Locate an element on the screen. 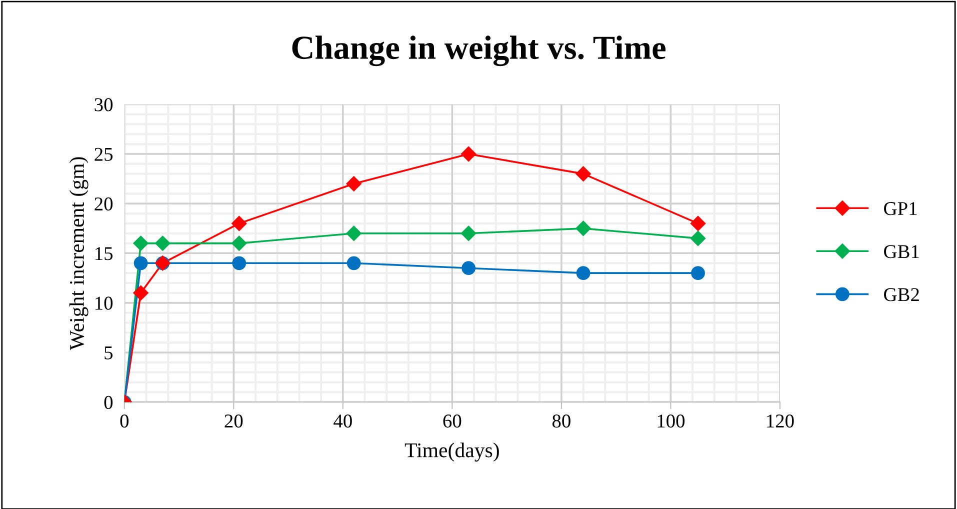 The width and height of the screenshot is (957, 509). x-tick-label: 80 is located at coordinates (561, 421).